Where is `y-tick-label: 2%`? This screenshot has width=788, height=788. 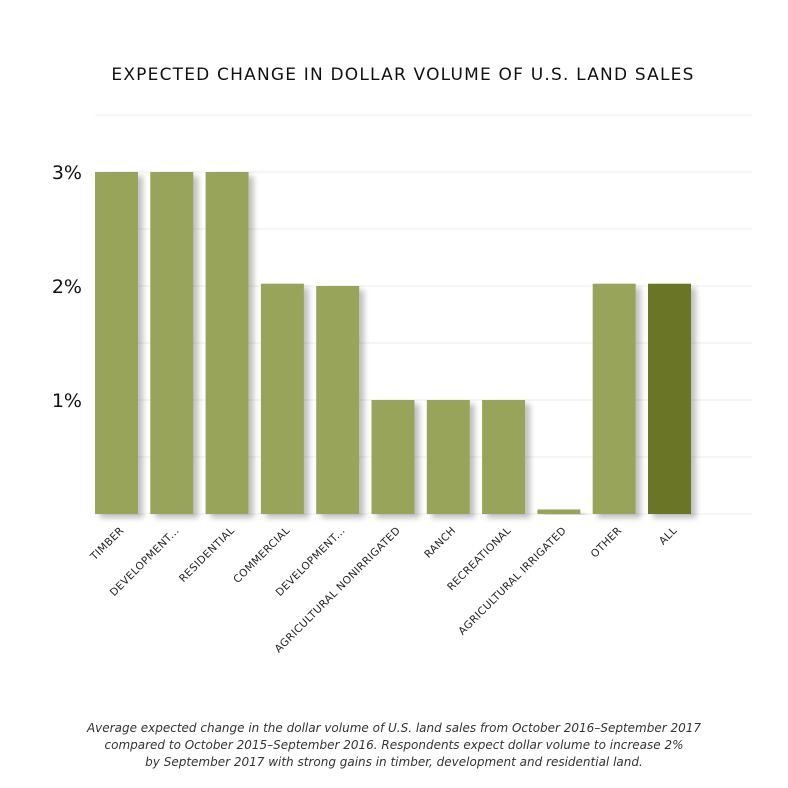
y-tick-label: 2% is located at coordinates (67, 287).